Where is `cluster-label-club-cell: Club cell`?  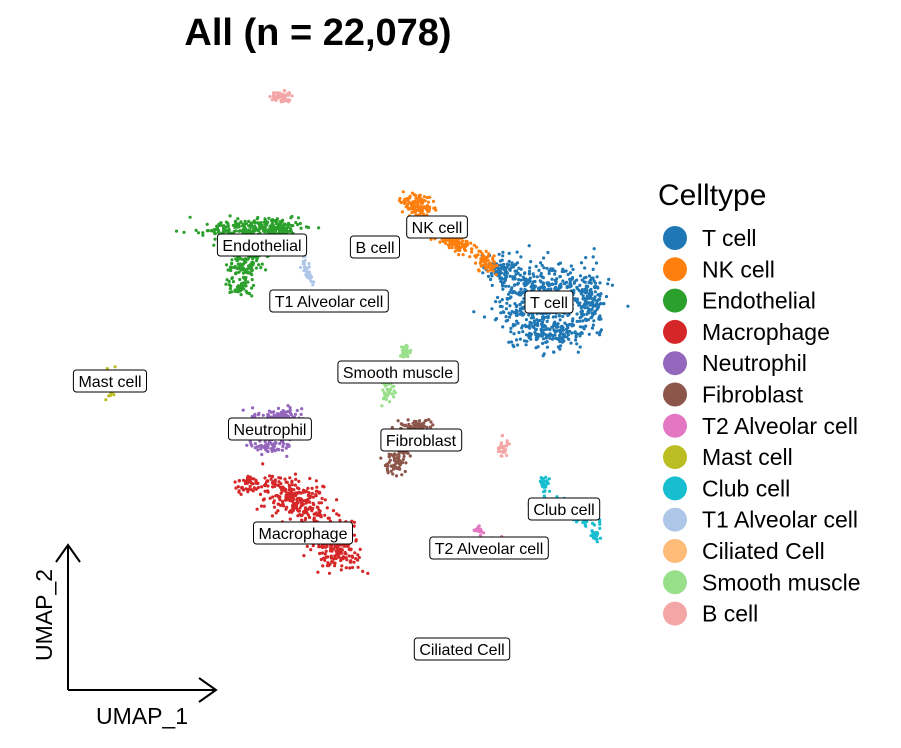 cluster-label-club-cell: Club cell is located at coordinates (564, 509).